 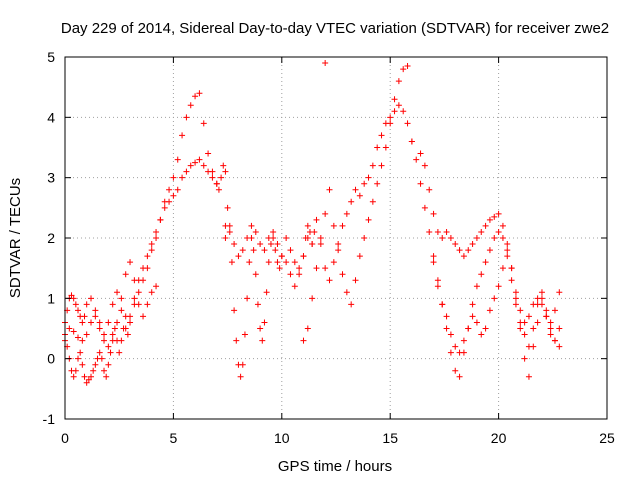 I want to click on x-tick-label: 25, so click(x=607, y=438).